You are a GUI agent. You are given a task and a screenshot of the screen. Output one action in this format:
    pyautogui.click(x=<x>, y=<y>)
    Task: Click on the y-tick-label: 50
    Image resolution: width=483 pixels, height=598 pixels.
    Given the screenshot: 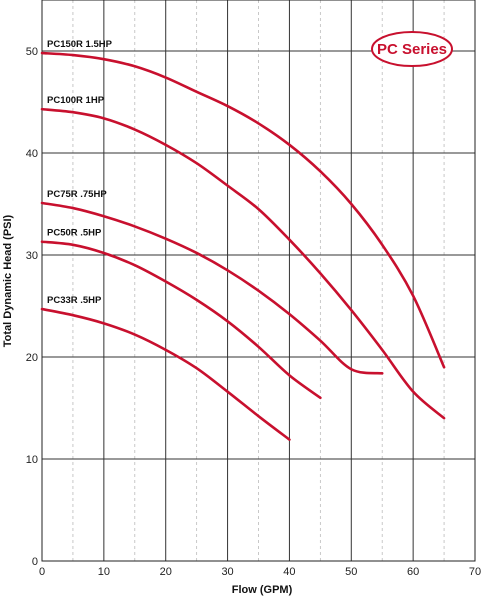 What is the action you would take?
    pyautogui.click(x=32, y=52)
    